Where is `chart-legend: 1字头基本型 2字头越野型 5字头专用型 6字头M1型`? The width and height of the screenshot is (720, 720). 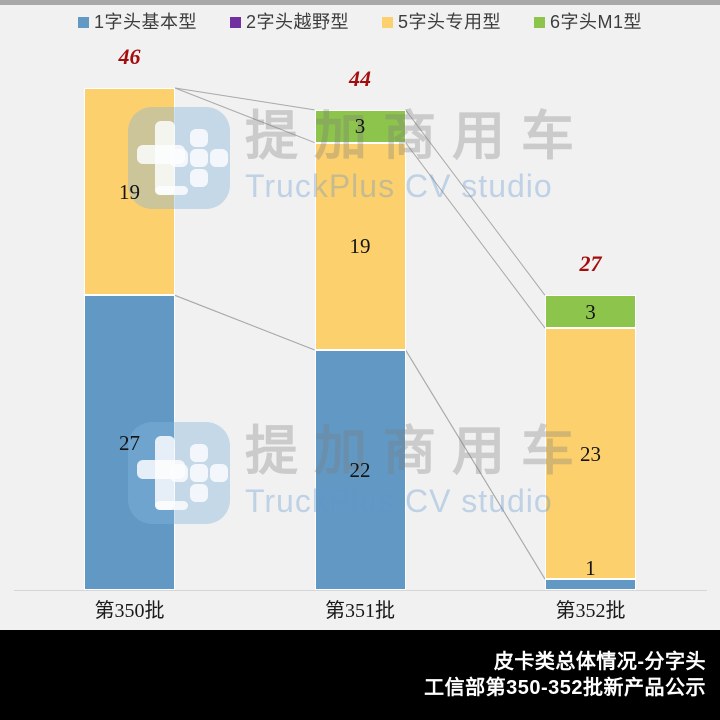 chart-legend: 1字头基本型 2字头越野型 5字头专用型 6字头M1型 is located at coordinates (360, 22).